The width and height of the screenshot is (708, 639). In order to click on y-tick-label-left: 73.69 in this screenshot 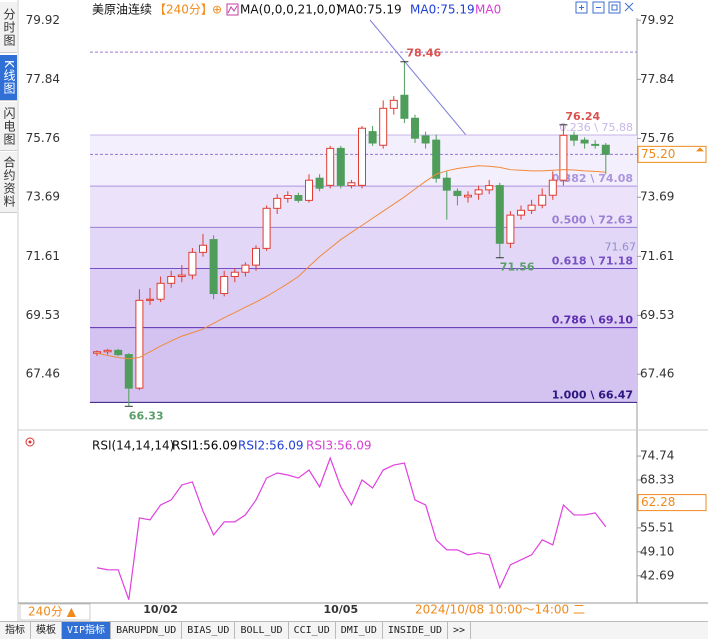, I will do `click(43, 197)`.